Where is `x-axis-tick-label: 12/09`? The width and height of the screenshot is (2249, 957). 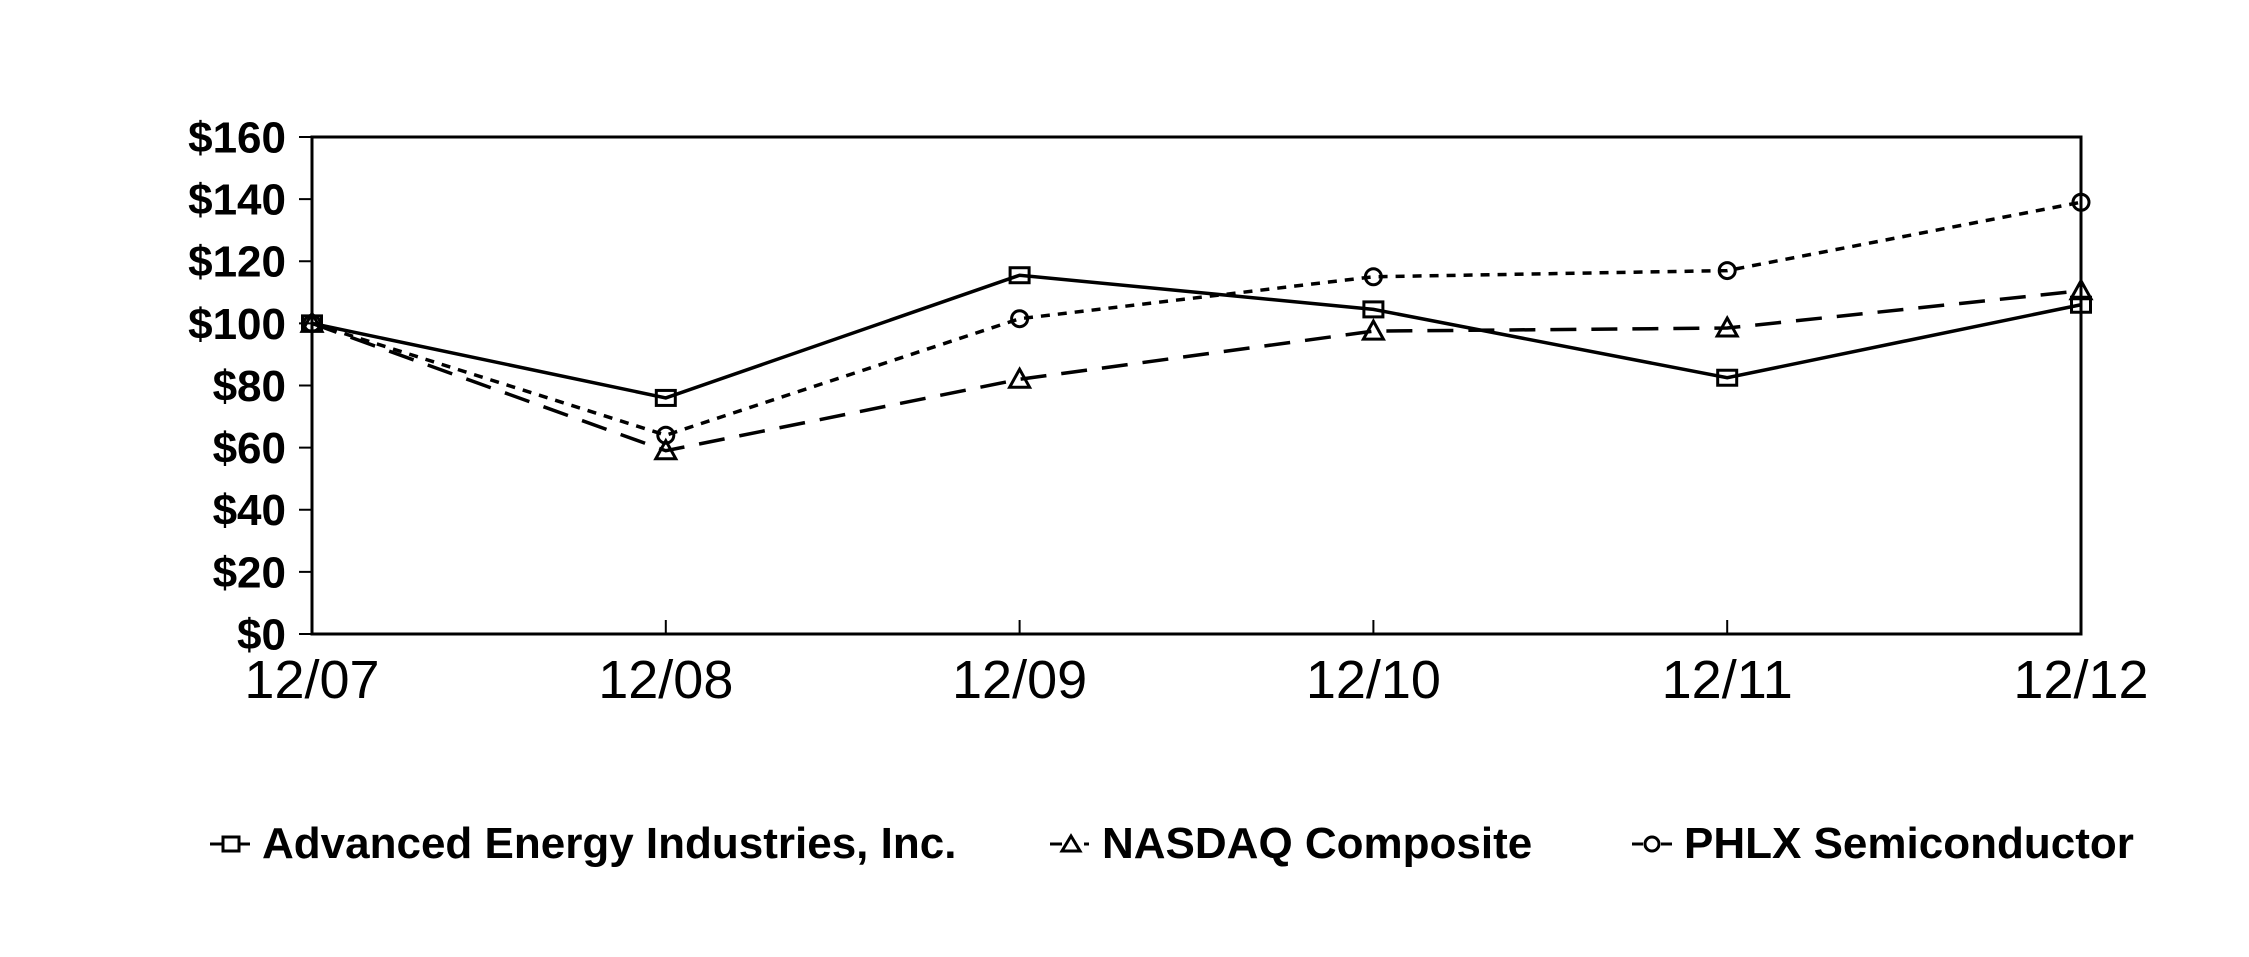
x-axis-tick-label: 12/09 is located at coordinates (1019, 680).